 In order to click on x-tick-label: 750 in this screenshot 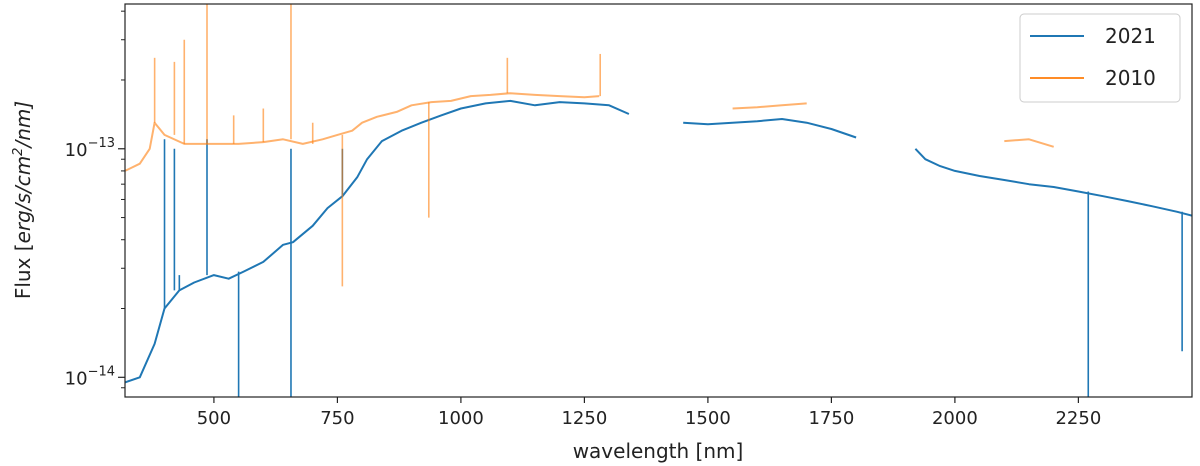, I will do `click(337, 418)`.